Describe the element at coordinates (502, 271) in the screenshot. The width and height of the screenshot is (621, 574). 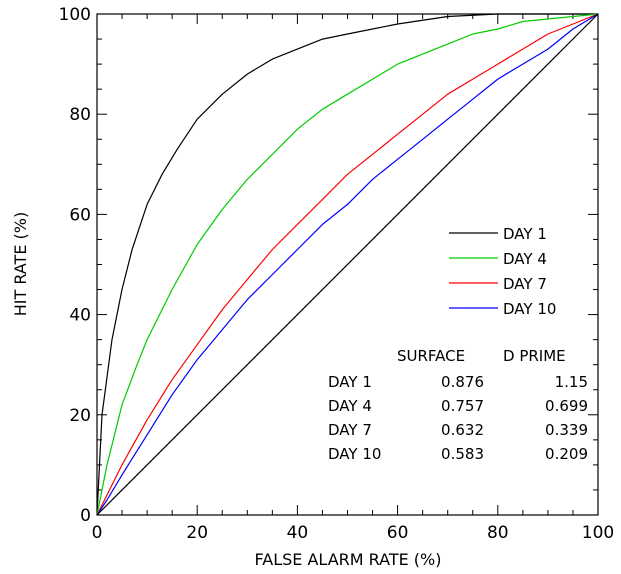
I see `legend: DAY 1 DAY 4 DAY 7 DAY 10` at that location.